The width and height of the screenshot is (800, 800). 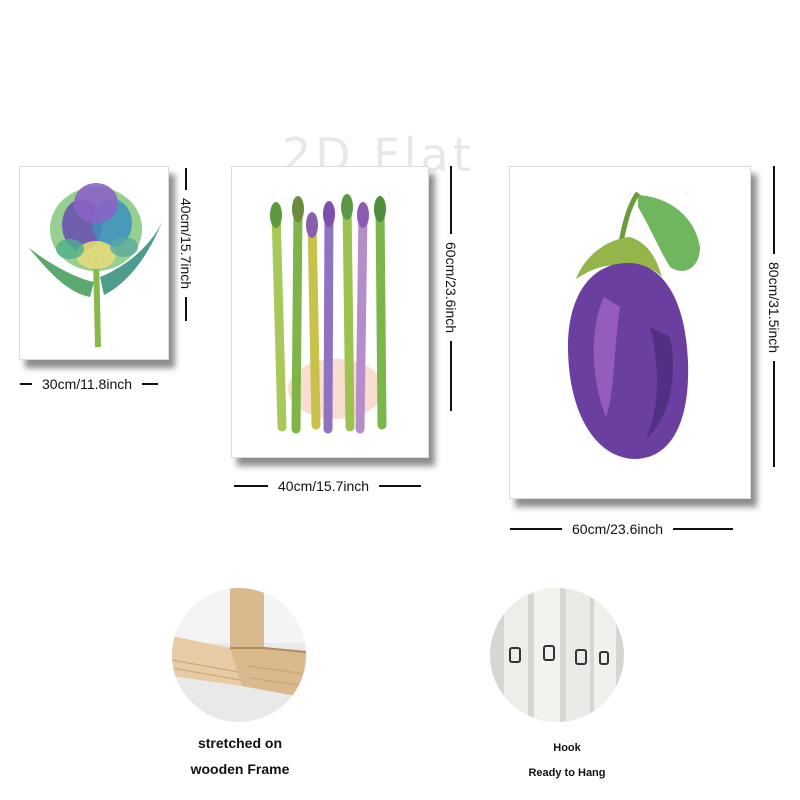 I want to click on eggplant-canvas, so click(x=630, y=332).